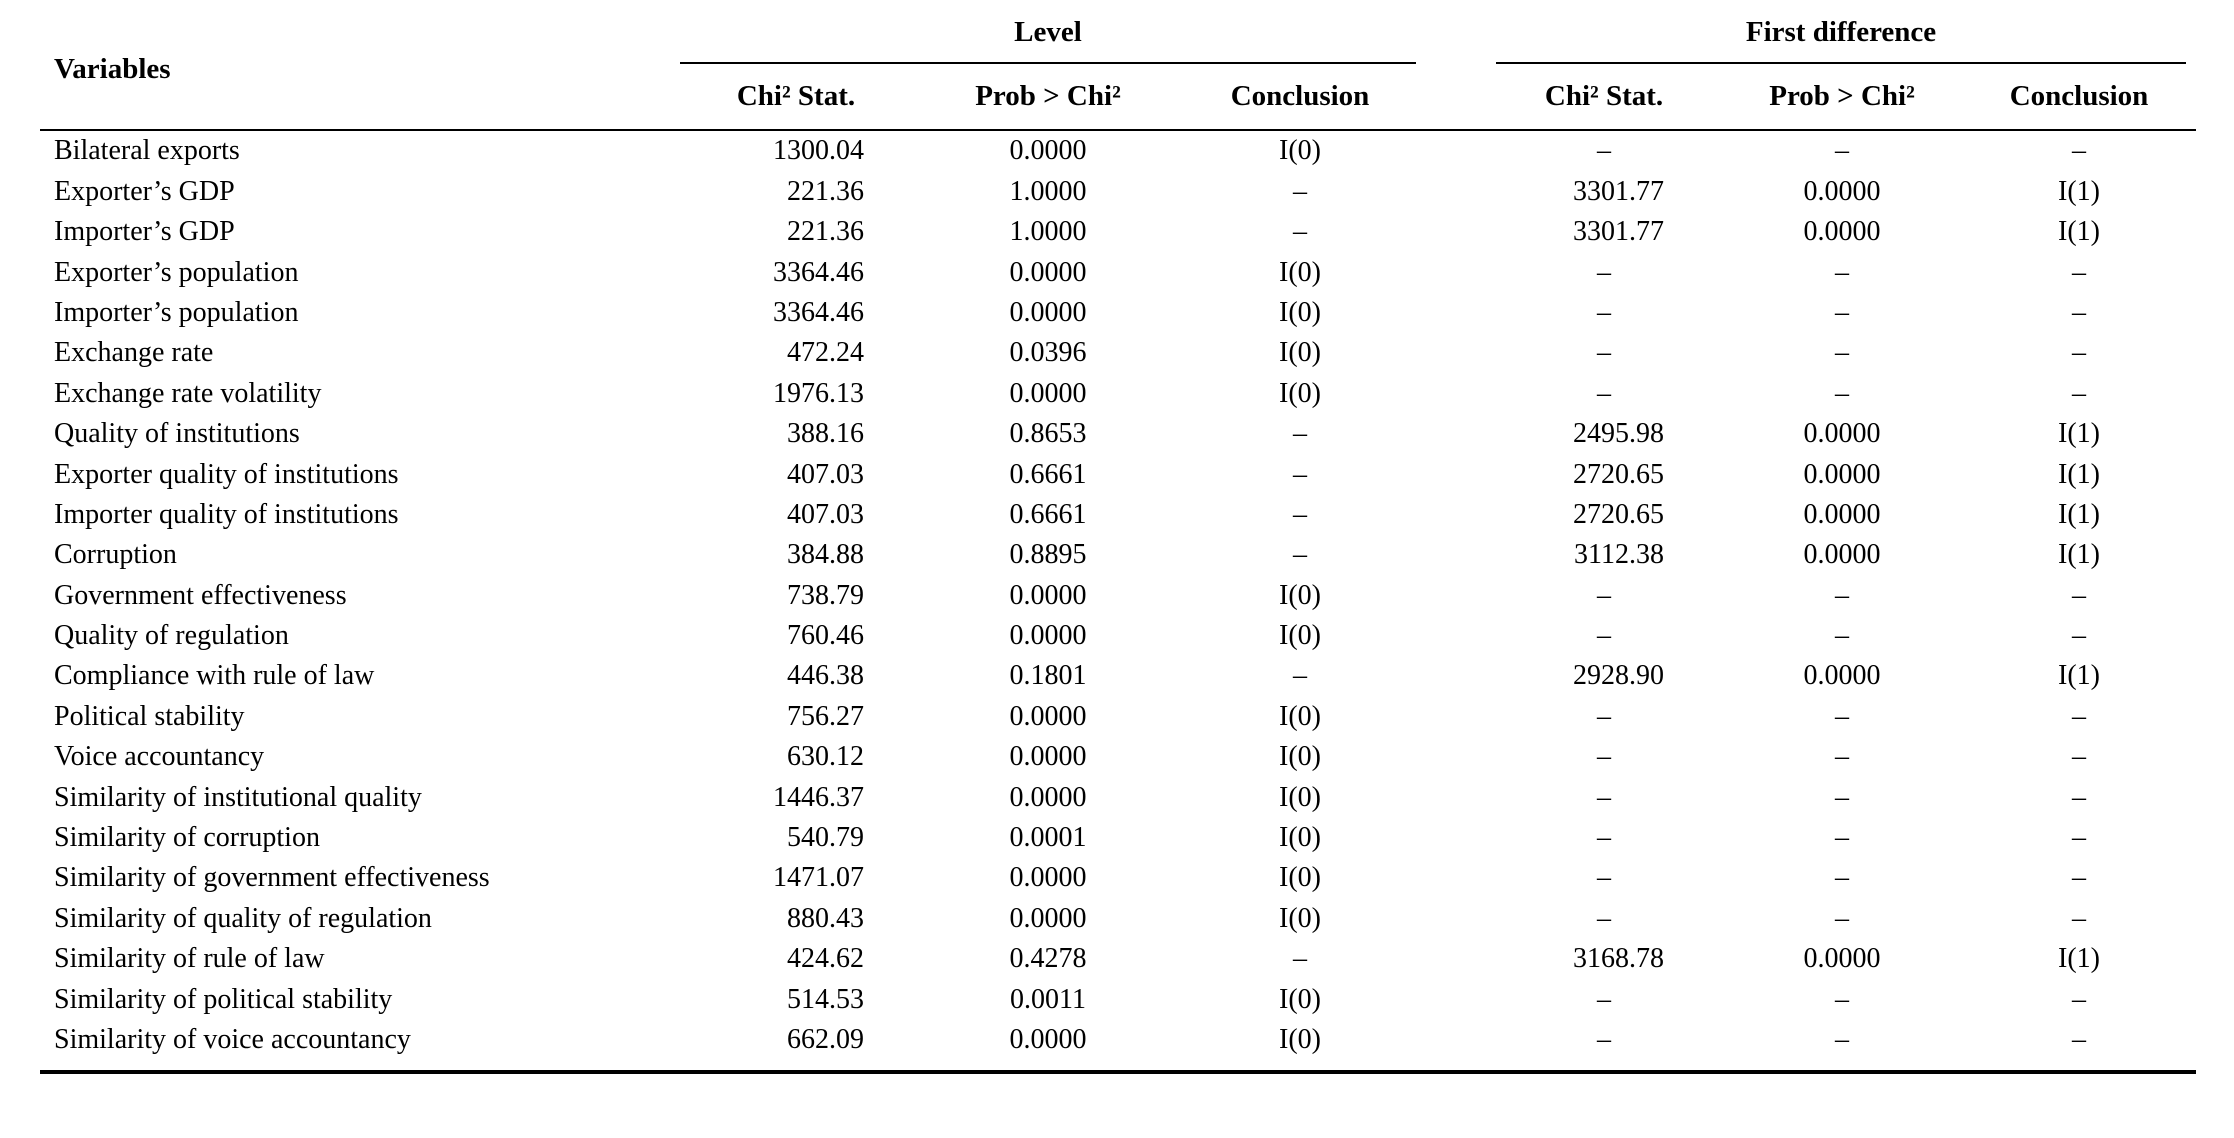 The width and height of the screenshot is (2234, 1138). Describe the element at coordinates (818, 393) in the screenshot. I see `level-chi2-stat-cell: 1976.13` at that location.